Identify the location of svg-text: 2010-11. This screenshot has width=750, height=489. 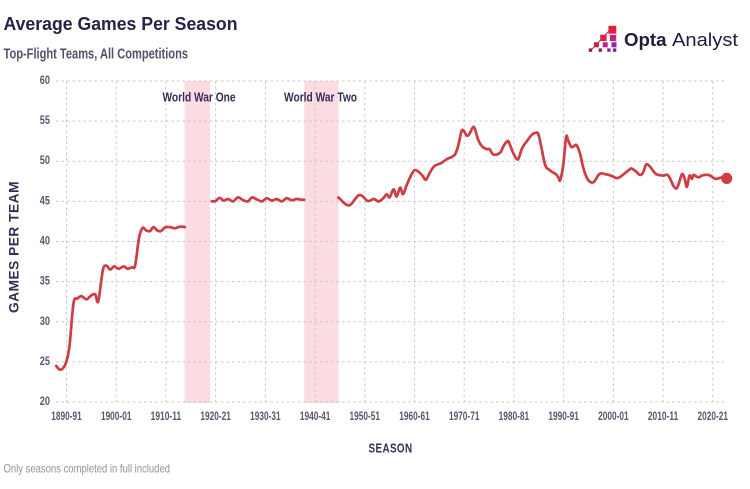
(663, 416).